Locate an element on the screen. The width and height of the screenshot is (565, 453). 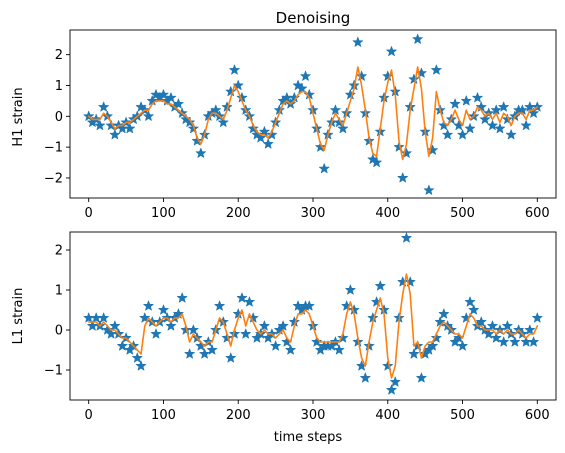
h1-x-tick-label: 100 is located at coordinates (163, 213).